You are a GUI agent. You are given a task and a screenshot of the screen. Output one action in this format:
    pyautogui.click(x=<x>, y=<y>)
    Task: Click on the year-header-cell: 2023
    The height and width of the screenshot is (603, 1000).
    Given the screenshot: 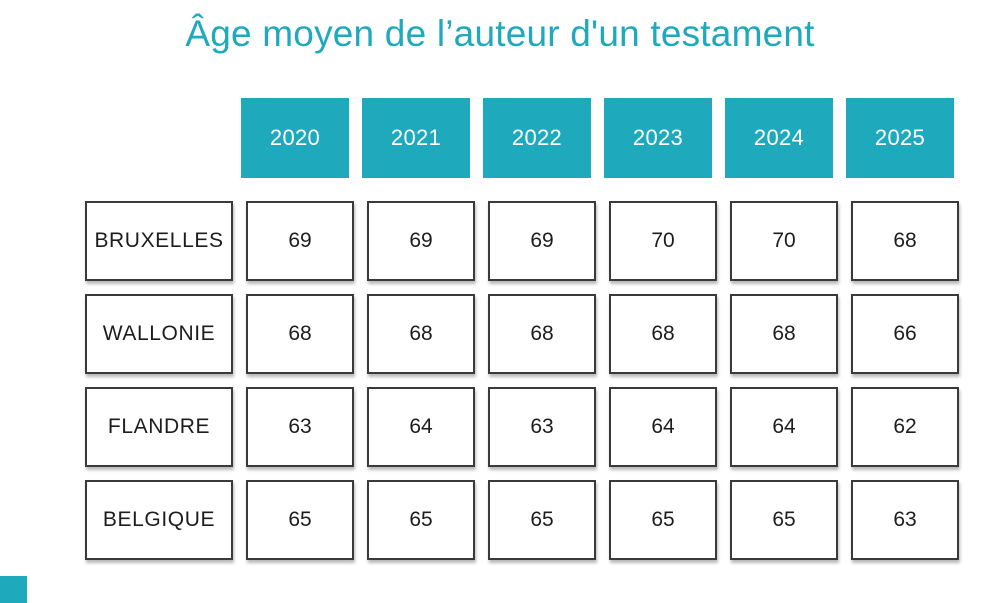 What is the action you would take?
    pyautogui.click(x=658, y=138)
    